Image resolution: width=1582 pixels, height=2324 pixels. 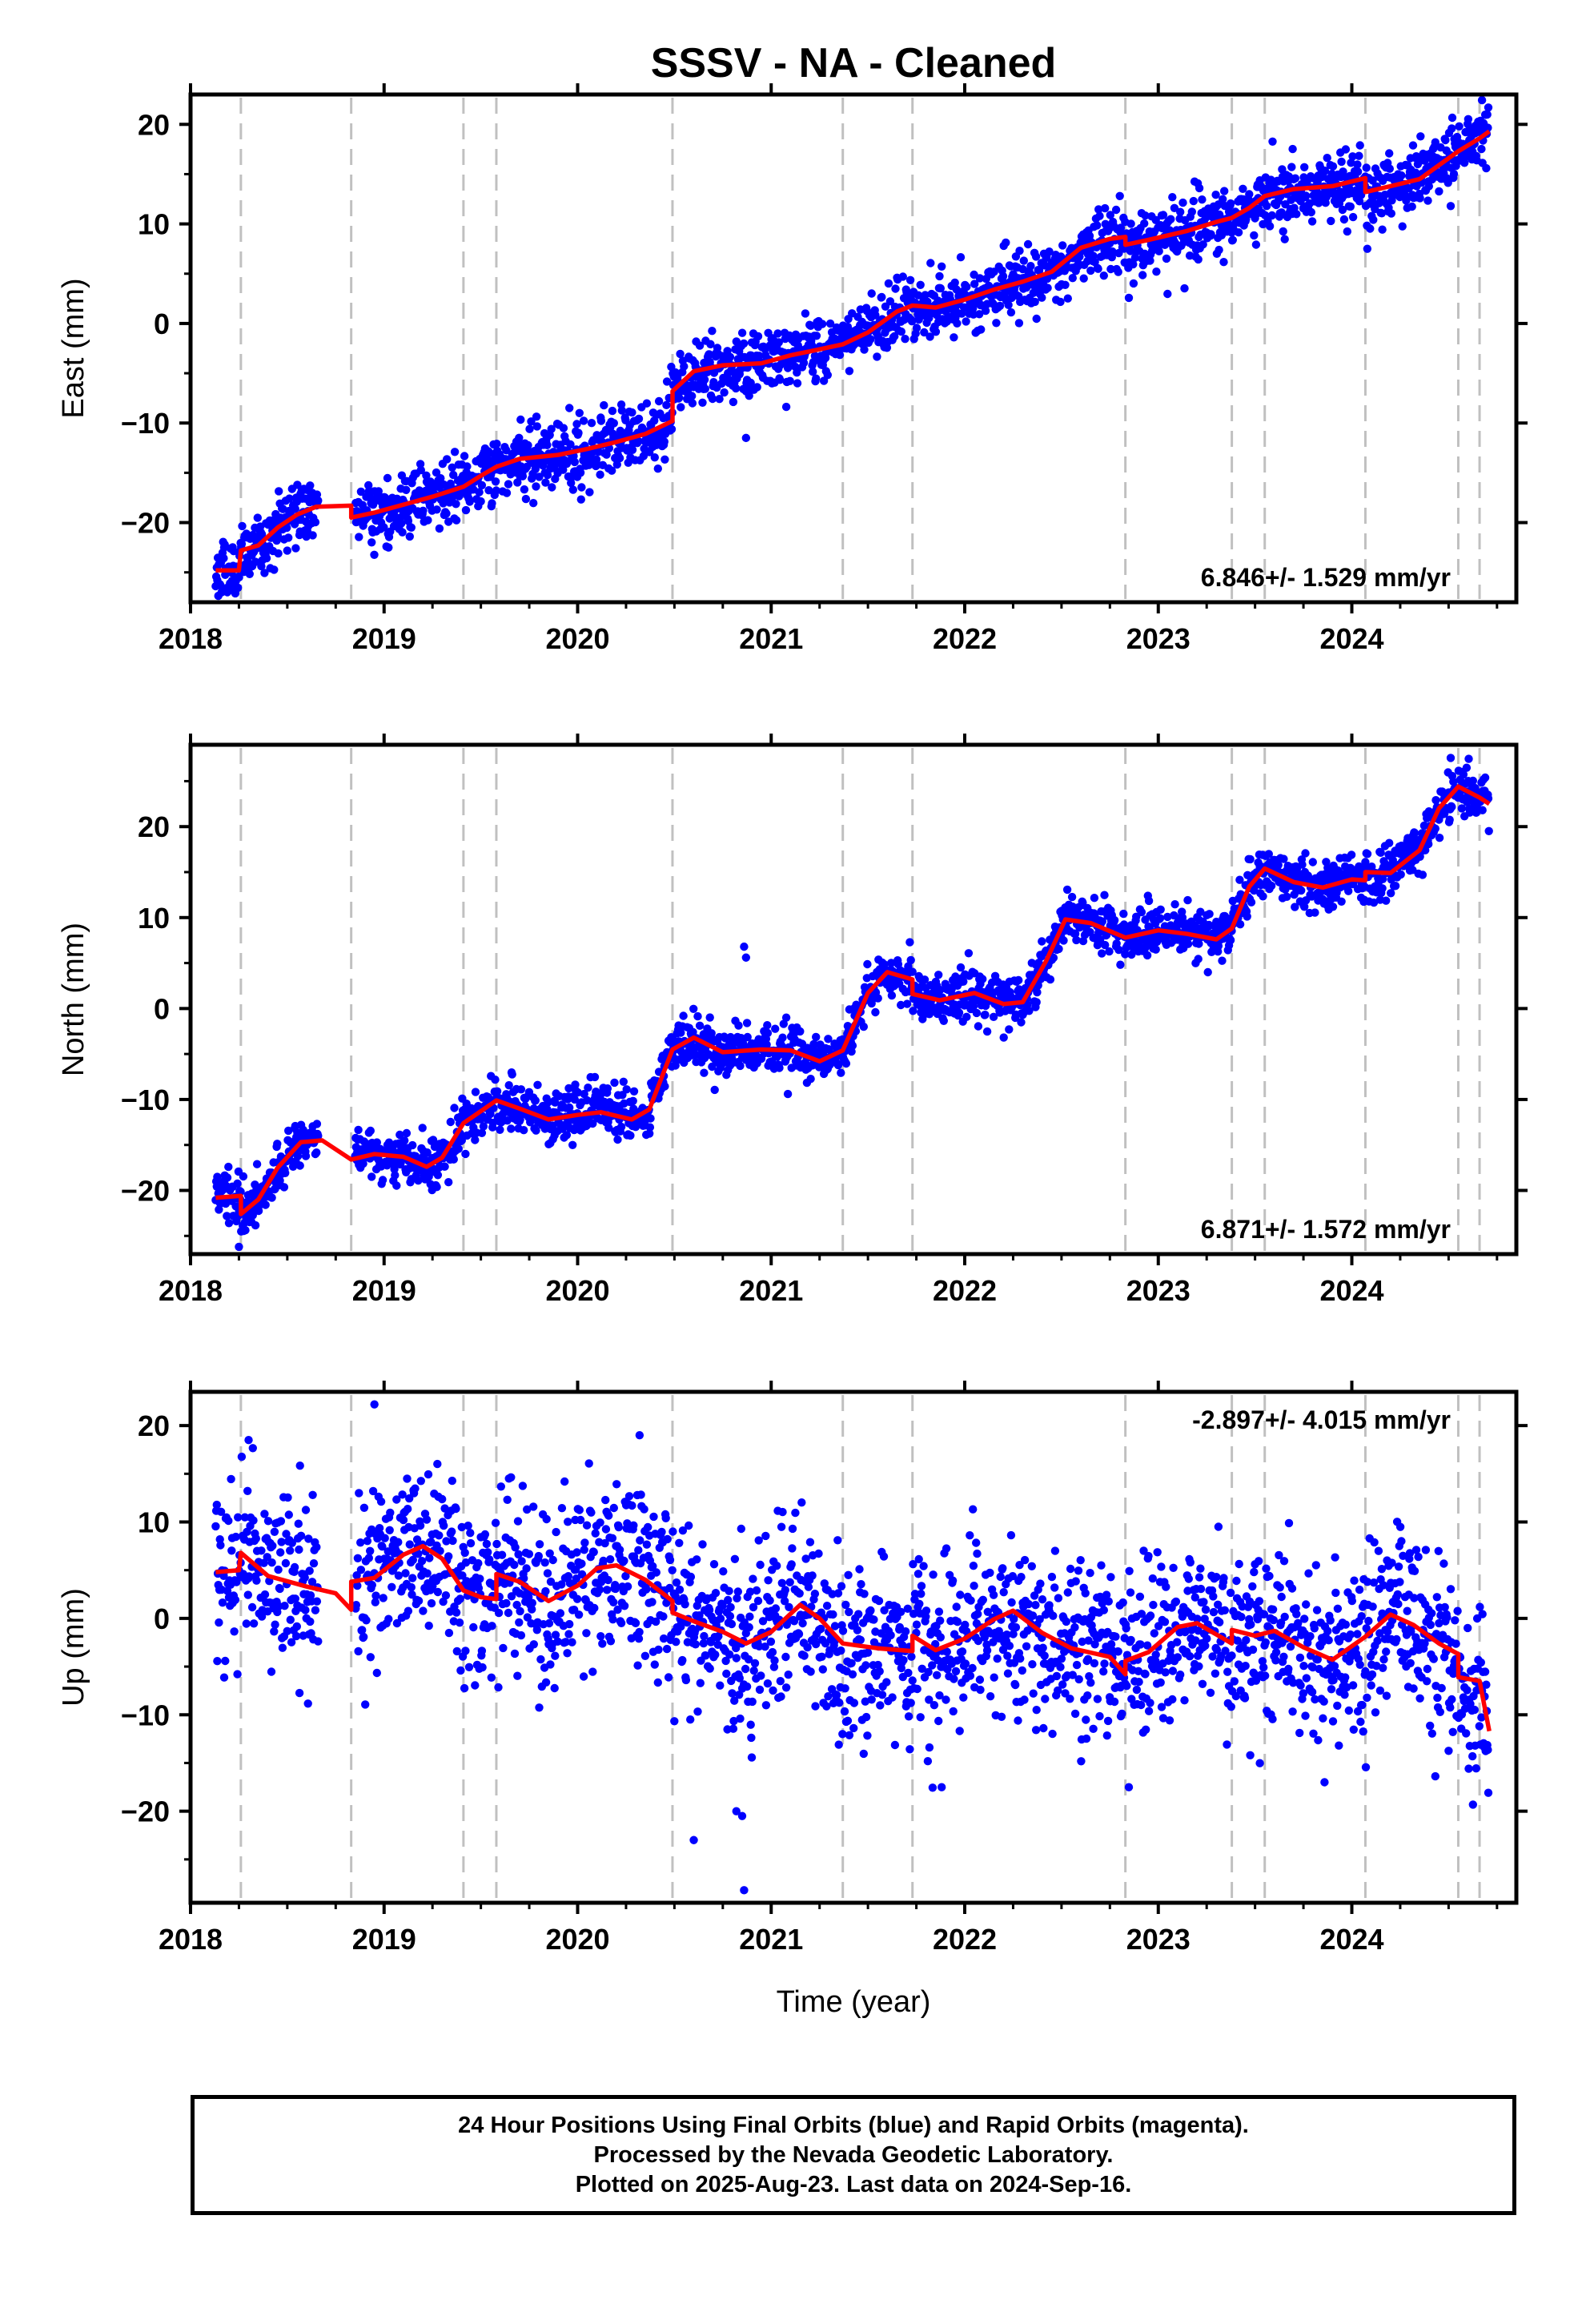 What do you see at coordinates (384, 1290) in the screenshot?
I see `x-tick-label: 2019` at bounding box center [384, 1290].